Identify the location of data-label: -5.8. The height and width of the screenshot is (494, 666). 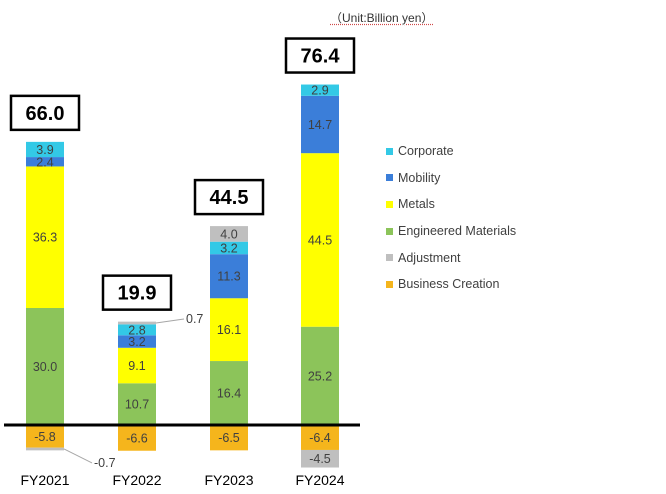
(45, 437).